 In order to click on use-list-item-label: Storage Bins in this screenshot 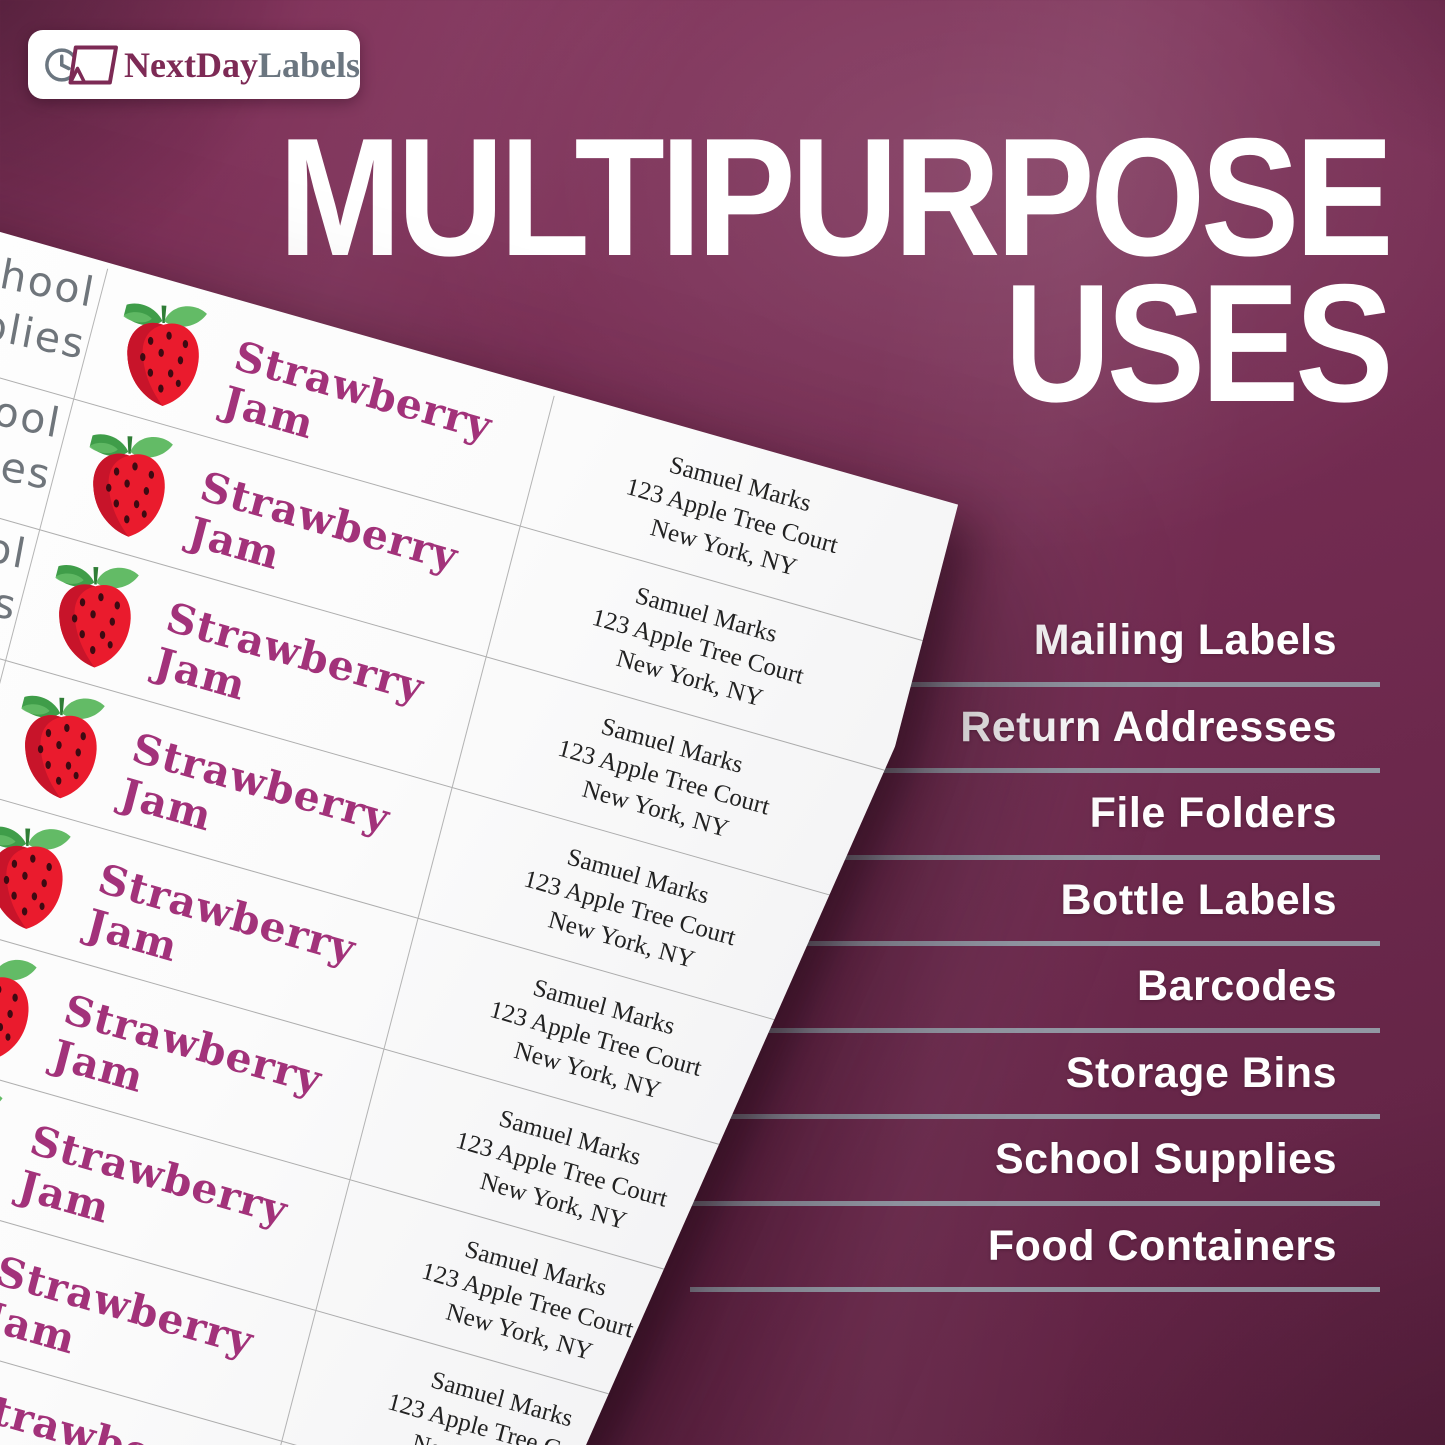, I will do `click(1201, 1072)`.